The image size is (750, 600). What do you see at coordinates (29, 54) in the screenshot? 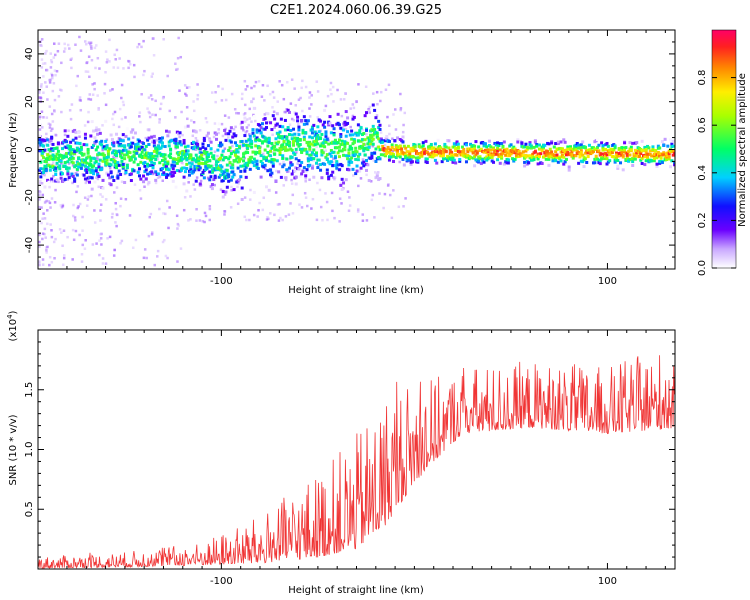
I see `spectrogram-y-tick-label: 40` at bounding box center [29, 54].